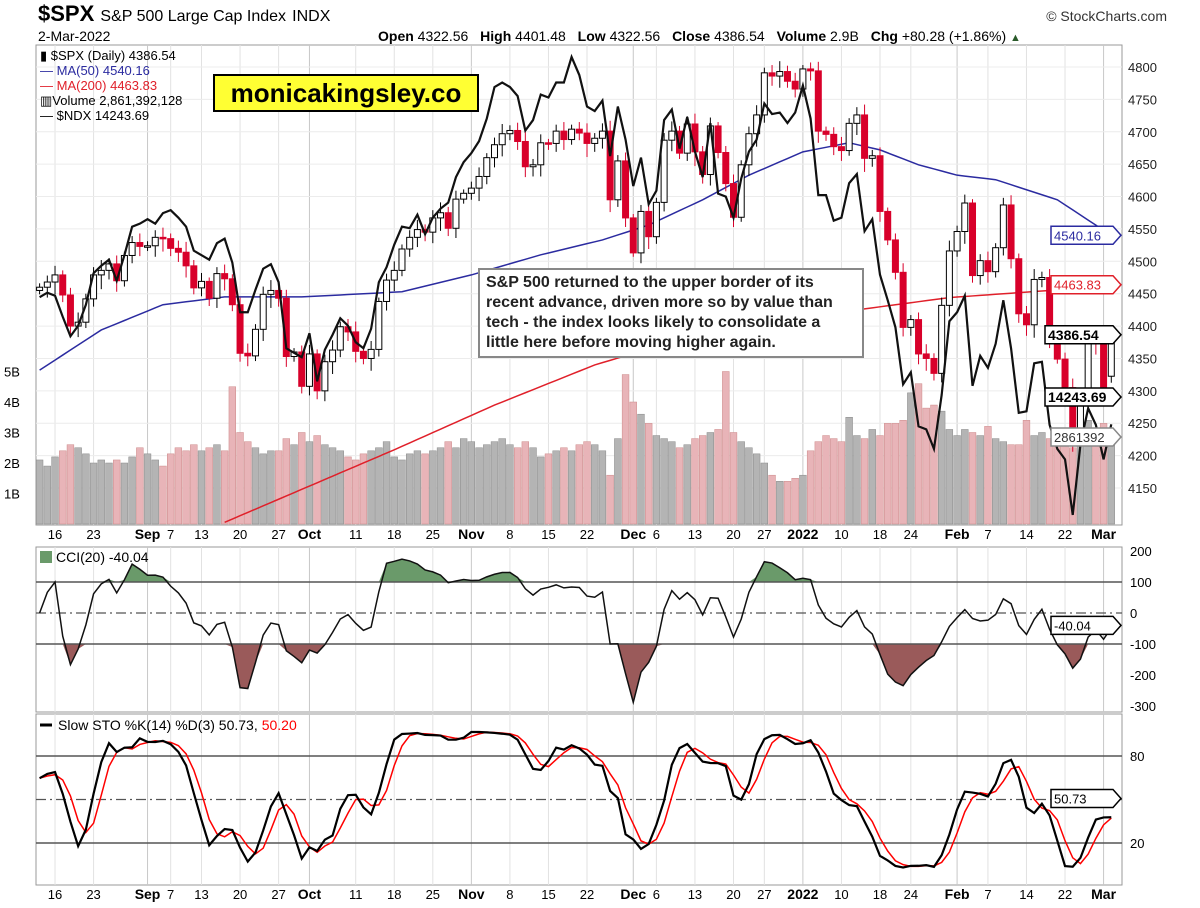 The width and height of the screenshot is (1200, 908). I want to click on ndx-tag-box, so click(1083, 397).